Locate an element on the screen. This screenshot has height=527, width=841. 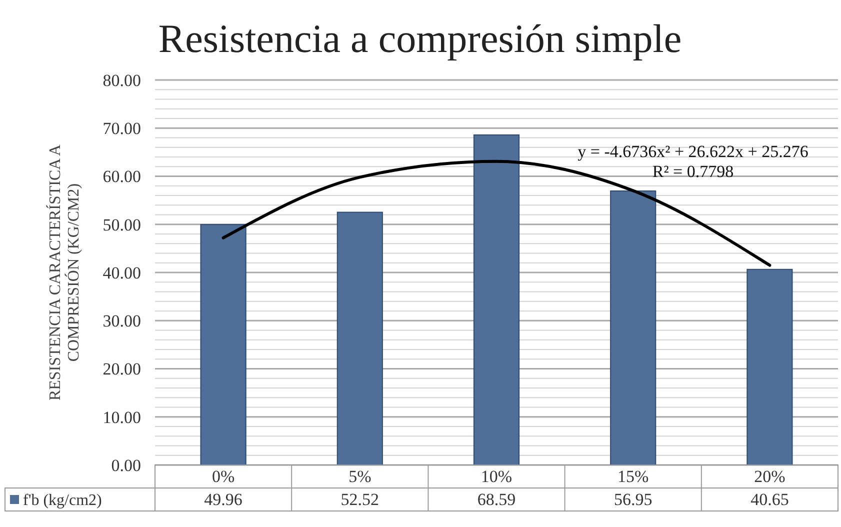
line-series is located at coordinates (497, 213).